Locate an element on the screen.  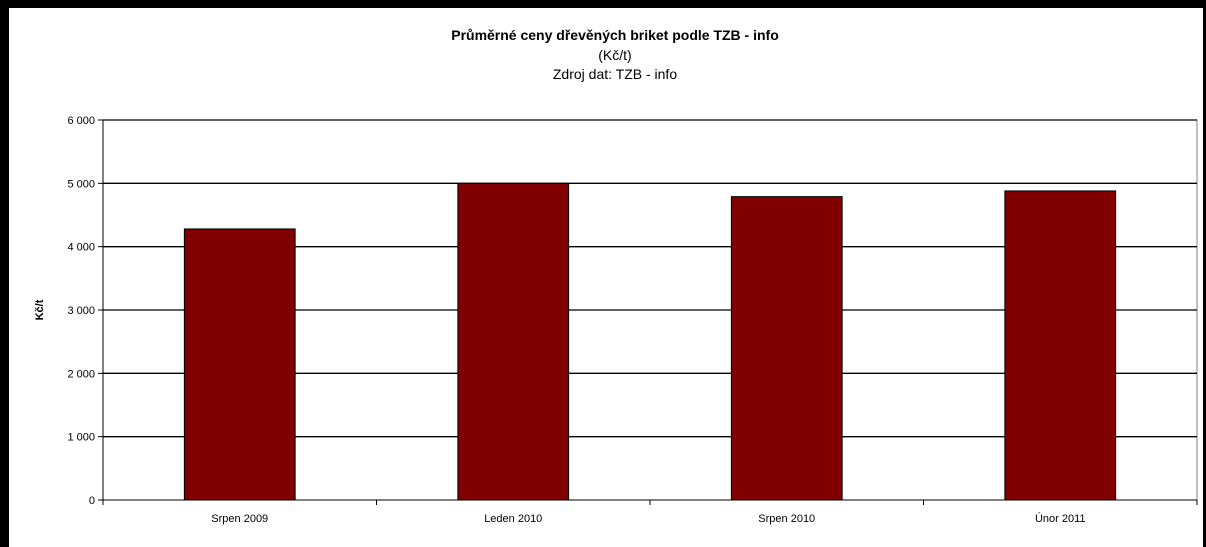
x-tick-label: Srpen 2009 is located at coordinates (239, 519).